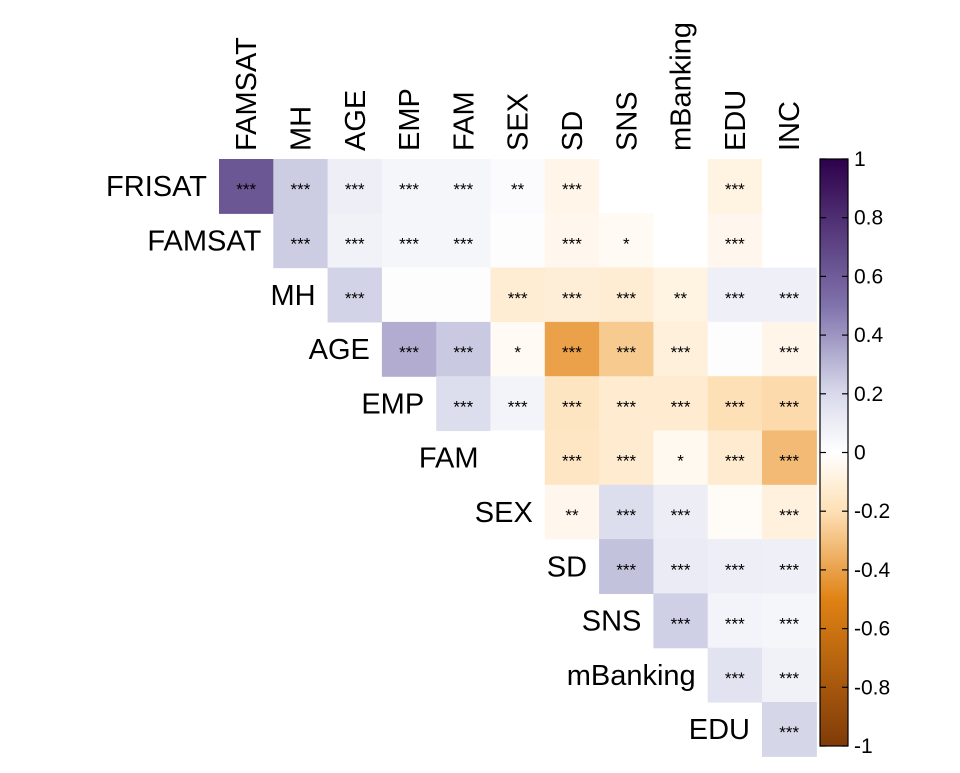  I want to click on heatmap-cell-sex-sd, so click(572, 512).